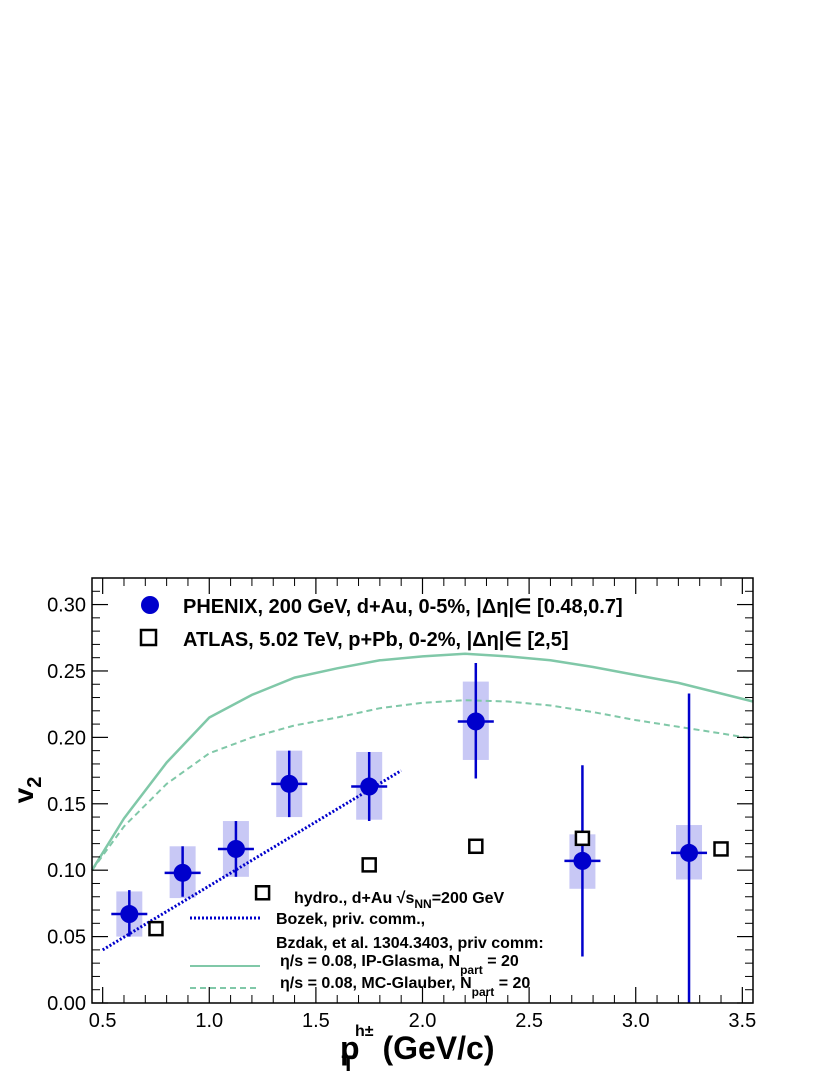 The width and height of the screenshot is (830, 1075). What do you see at coordinates (66, 871) in the screenshot?
I see `y-tick-label: 0.10` at bounding box center [66, 871].